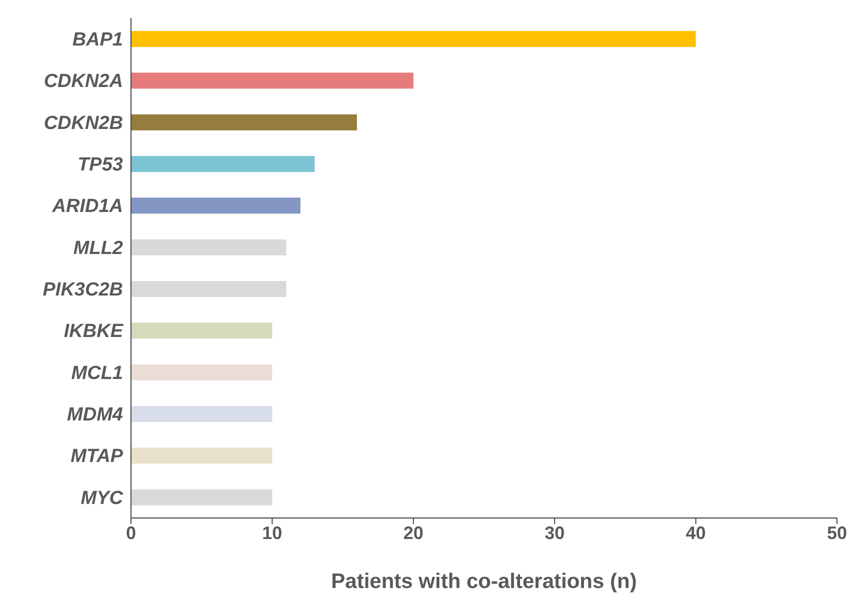 The width and height of the screenshot is (861, 607). Describe the element at coordinates (83, 81) in the screenshot. I see `y-tick-label: CDKN2A` at that location.